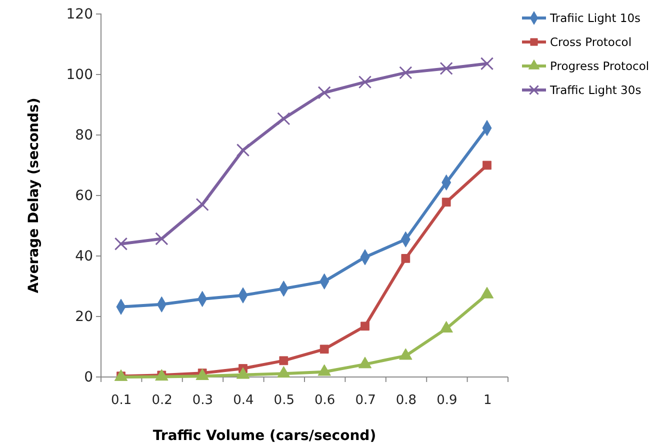 Image resolution: width=664 pixels, height=446 pixels. I want to click on legend-label: Progress Protocol, so click(600, 66).